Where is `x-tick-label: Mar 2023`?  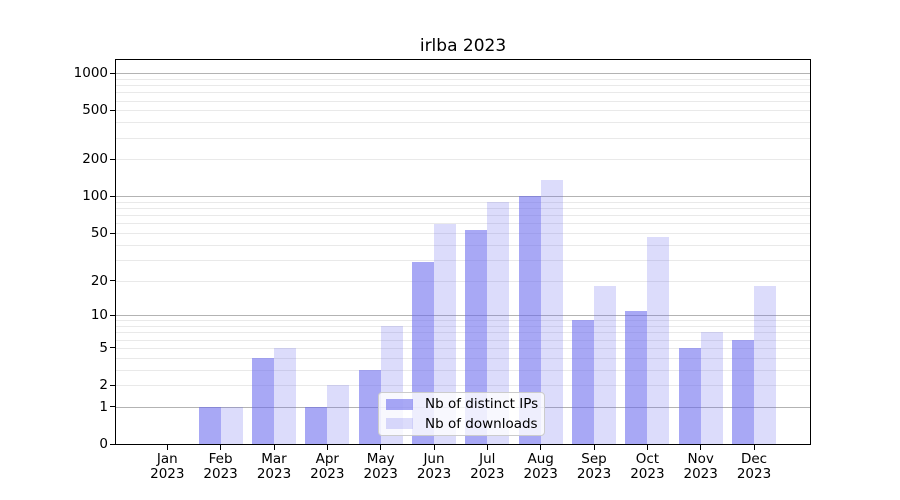 x-tick-label: Mar 2023 is located at coordinates (274, 466).